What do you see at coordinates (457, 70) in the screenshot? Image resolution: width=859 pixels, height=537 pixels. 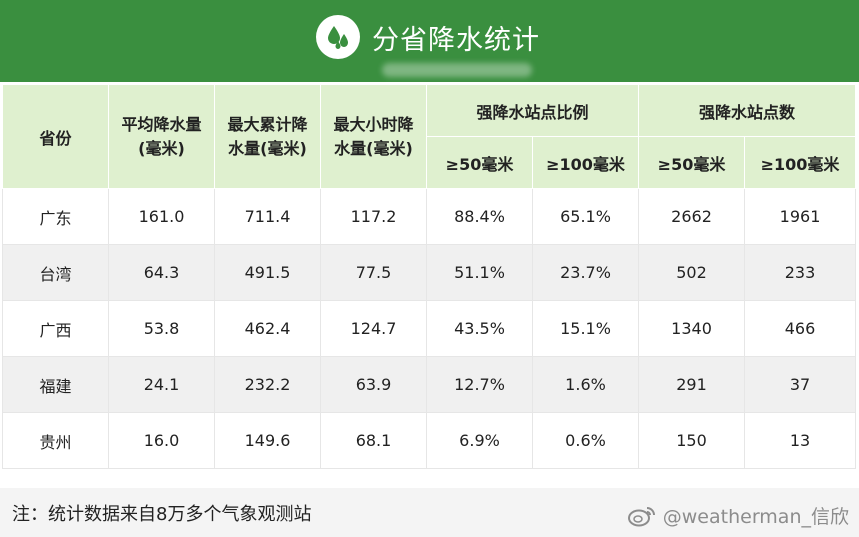 I see `blurred-subtitle` at bounding box center [457, 70].